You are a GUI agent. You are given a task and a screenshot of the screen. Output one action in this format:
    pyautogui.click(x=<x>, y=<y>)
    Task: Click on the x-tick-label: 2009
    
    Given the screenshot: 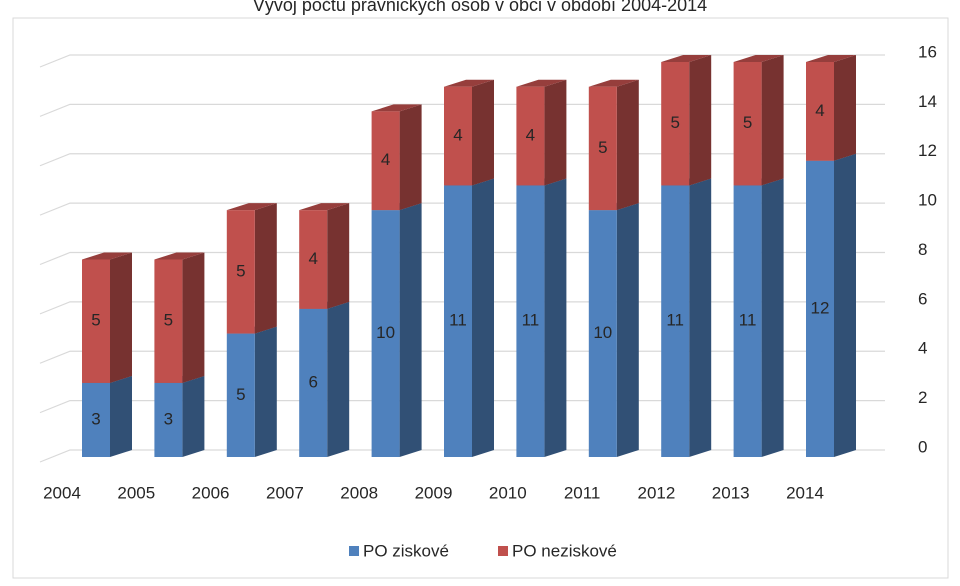 What is the action you would take?
    pyautogui.click(x=434, y=492)
    